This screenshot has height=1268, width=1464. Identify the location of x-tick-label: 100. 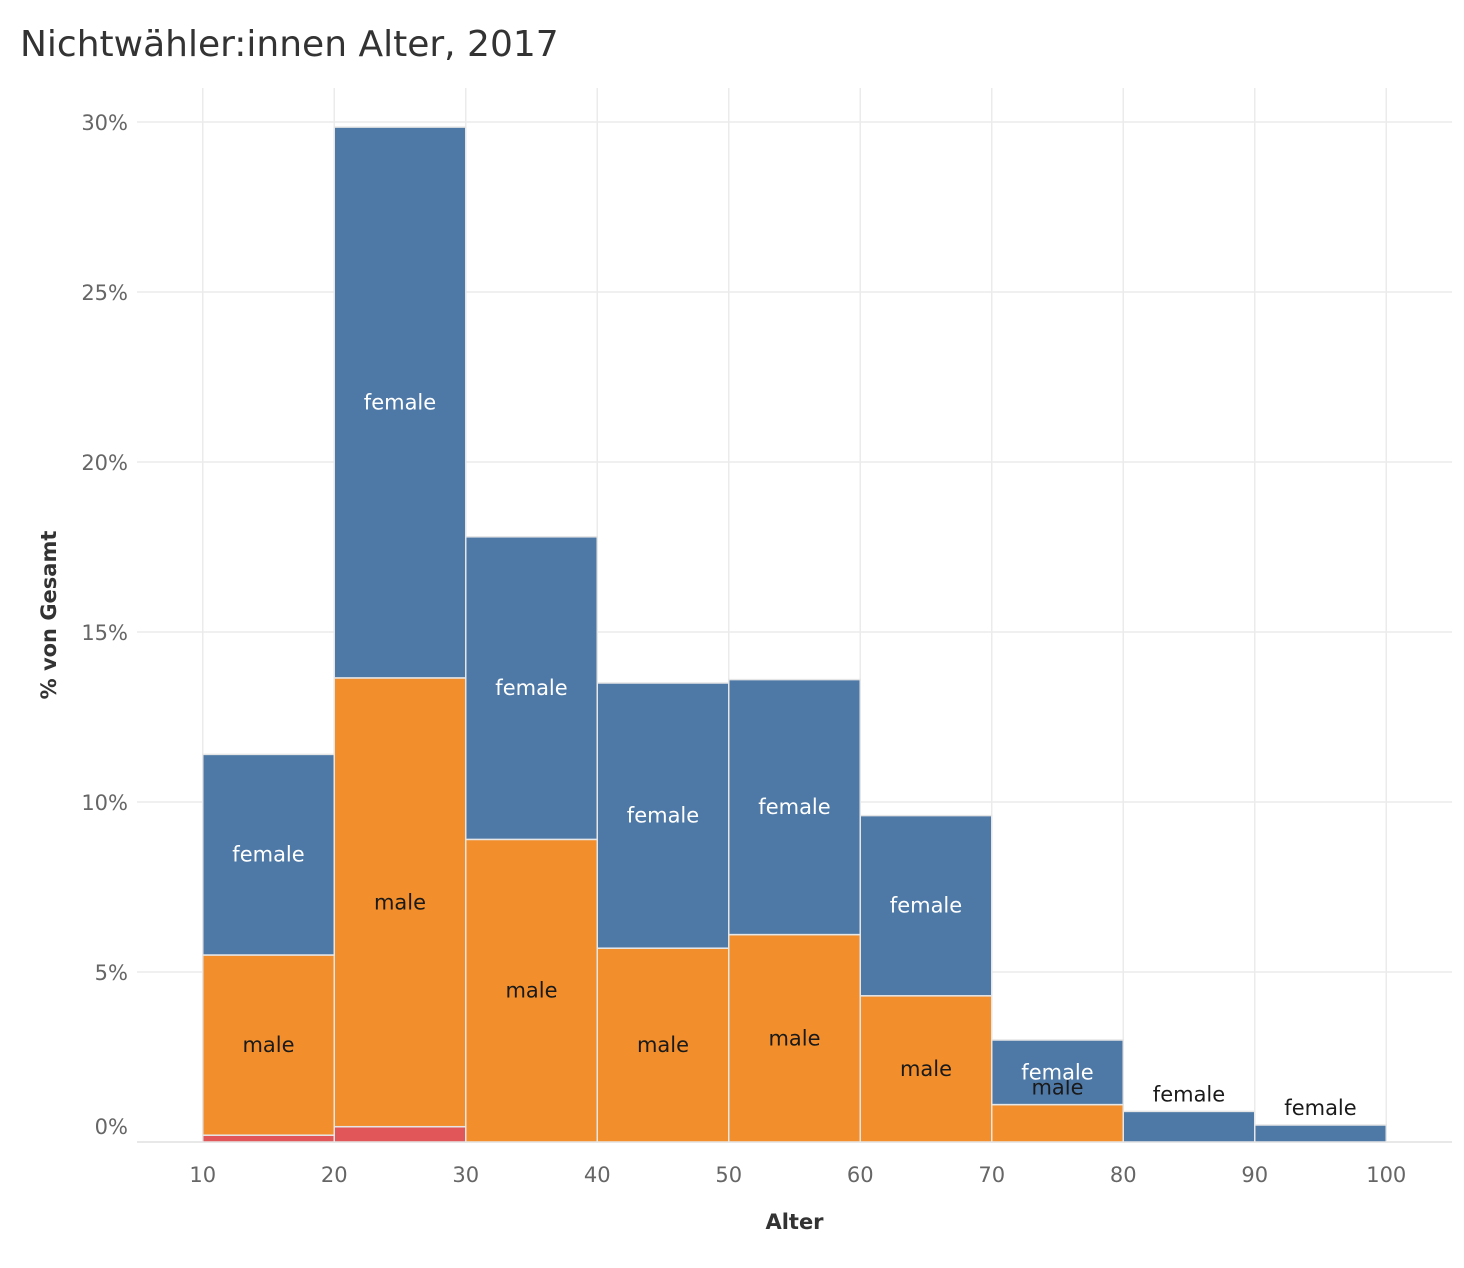
(1386, 1175).